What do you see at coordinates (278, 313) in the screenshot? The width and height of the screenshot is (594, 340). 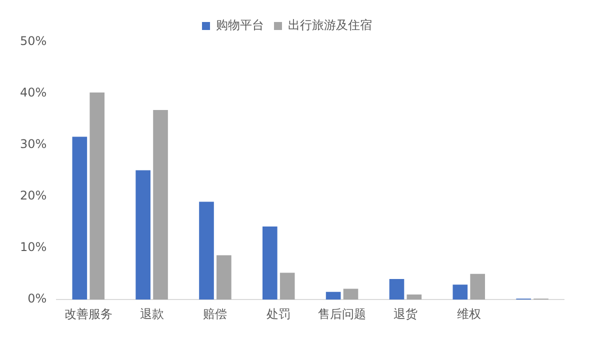 I see `x-tick-label: 处罚` at bounding box center [278, 313].